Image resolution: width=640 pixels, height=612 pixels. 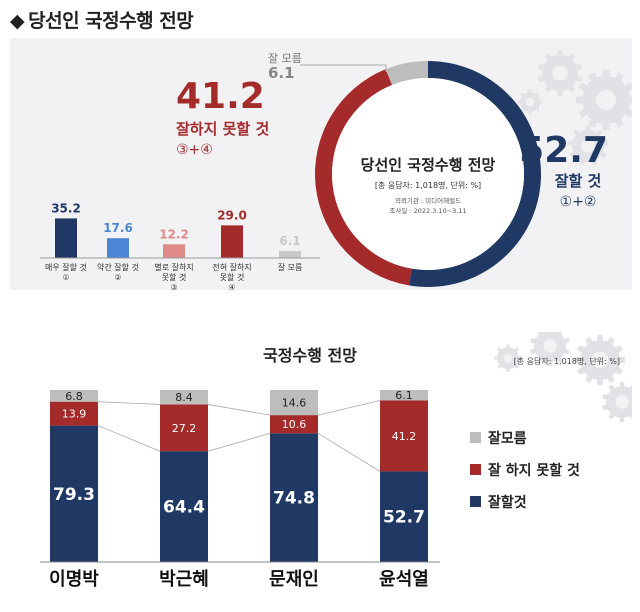 I want to click on good-sub: ①+②, so click(x=578, y=202).